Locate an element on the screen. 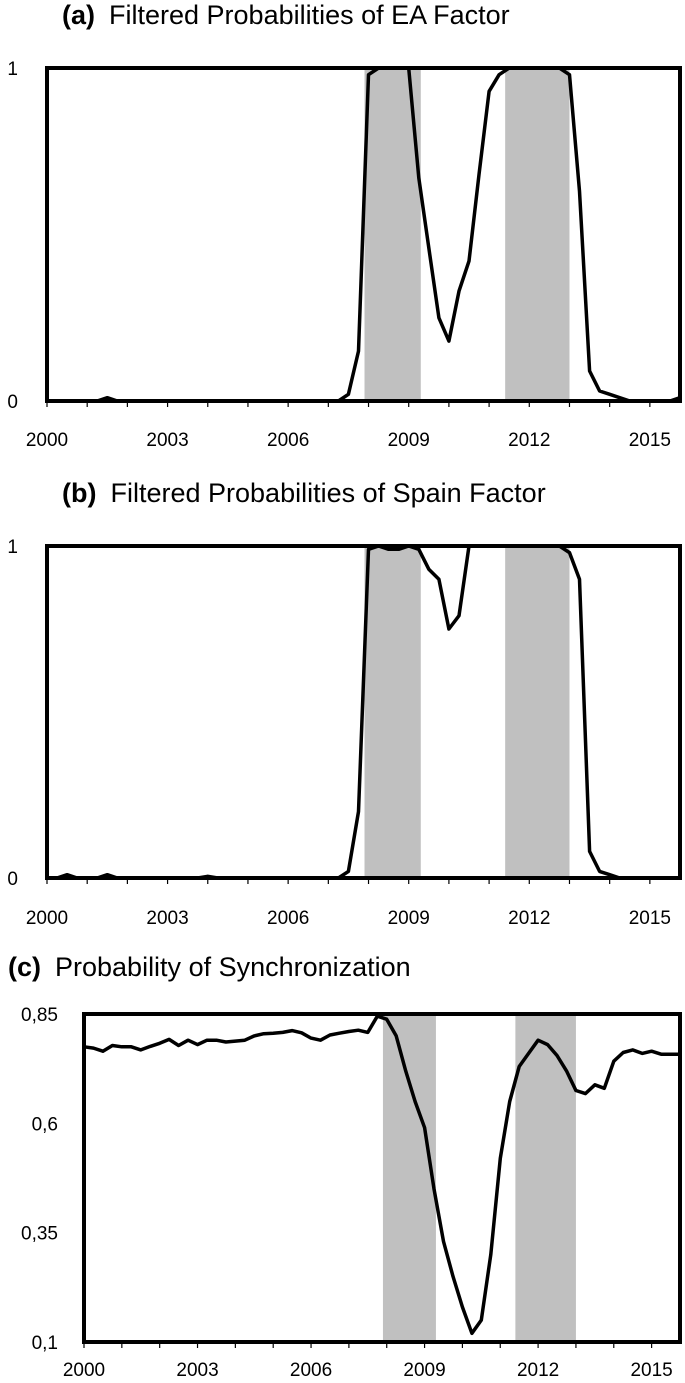  chart-title-text: Filtered Probabilities of Spain Factor is located at coordinates (328, 493).